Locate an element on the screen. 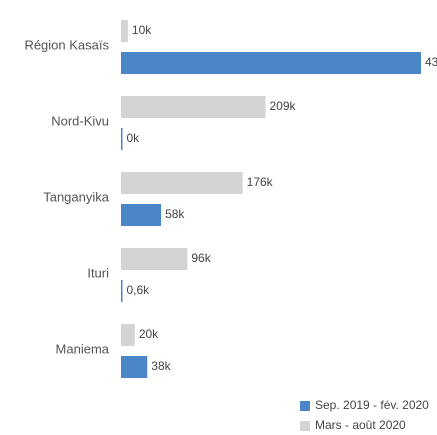 This screenshot has height=435, width=437. value-label: 176k is located at coordinates (260, 182).